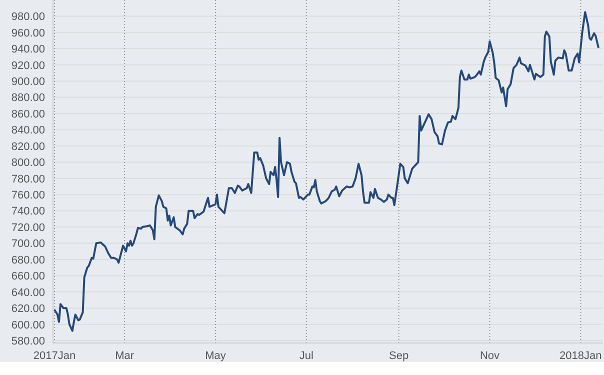  I want to click on x-tick-label: Mar, so click(124, 356).